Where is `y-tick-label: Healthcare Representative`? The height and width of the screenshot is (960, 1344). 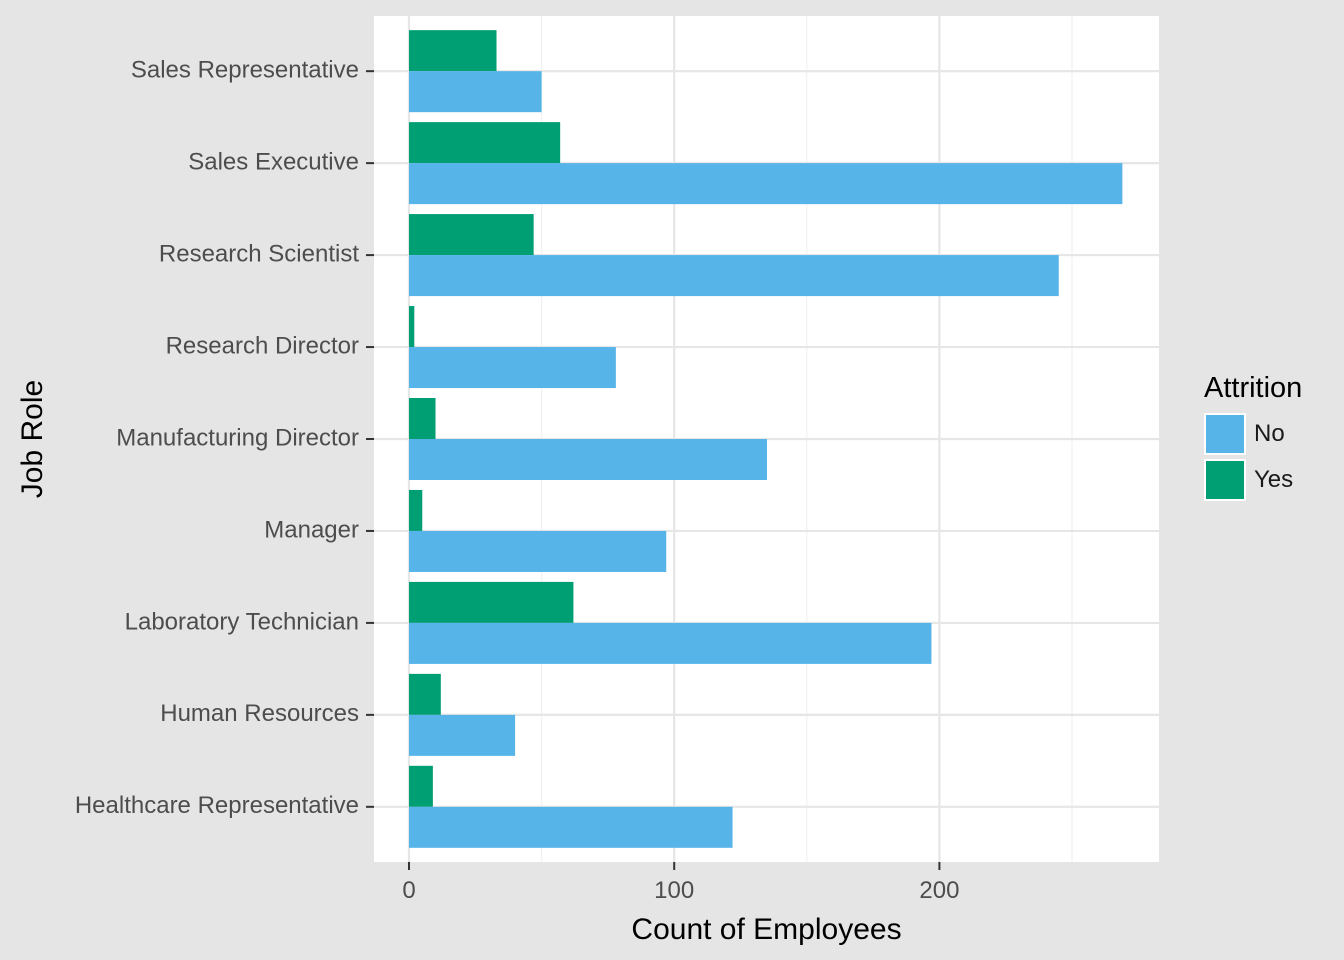
y-tick-label: Healthcare Representative is located at coordinates (217, 805).